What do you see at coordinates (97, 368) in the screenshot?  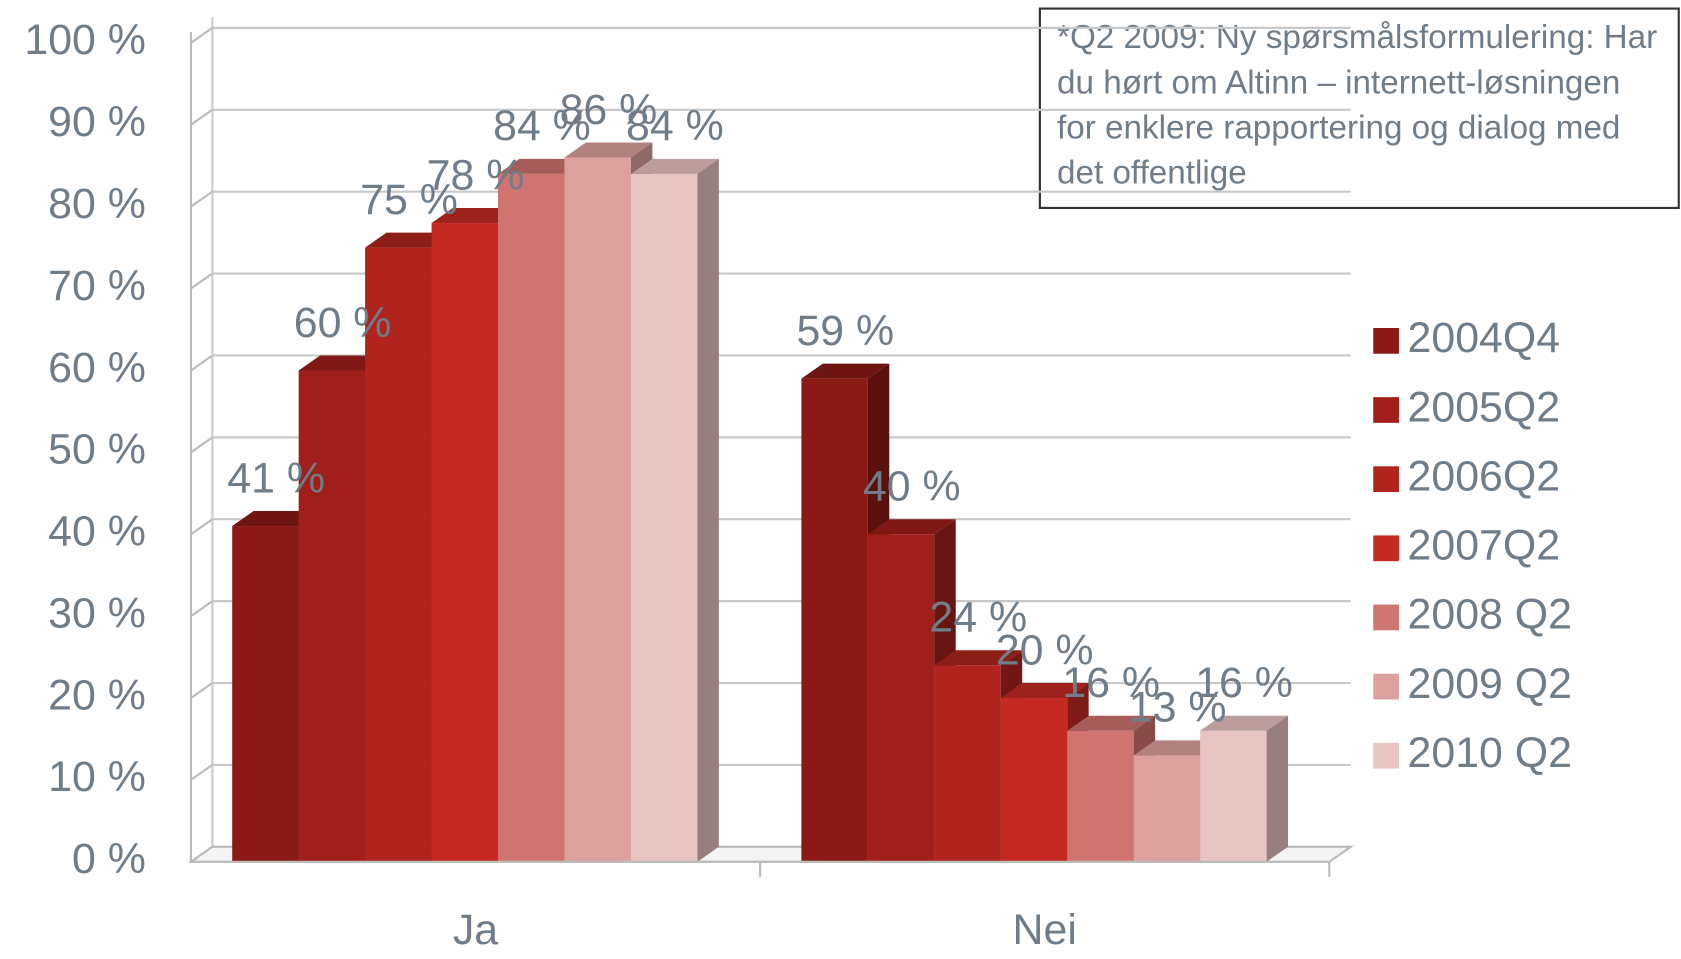 I see `y-tick-label: 60 %` at bounding box center [97, 368].